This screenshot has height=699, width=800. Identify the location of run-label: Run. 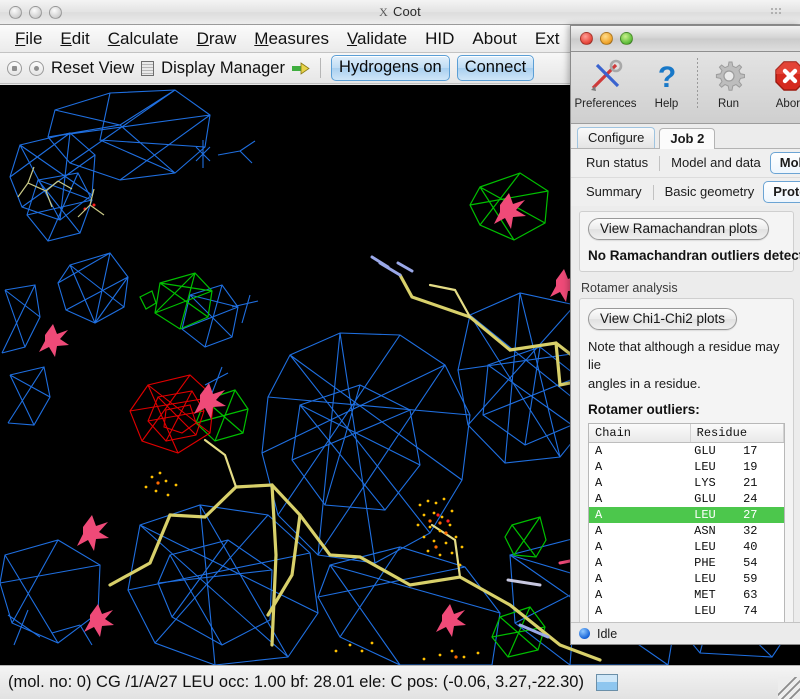
(728, 104).